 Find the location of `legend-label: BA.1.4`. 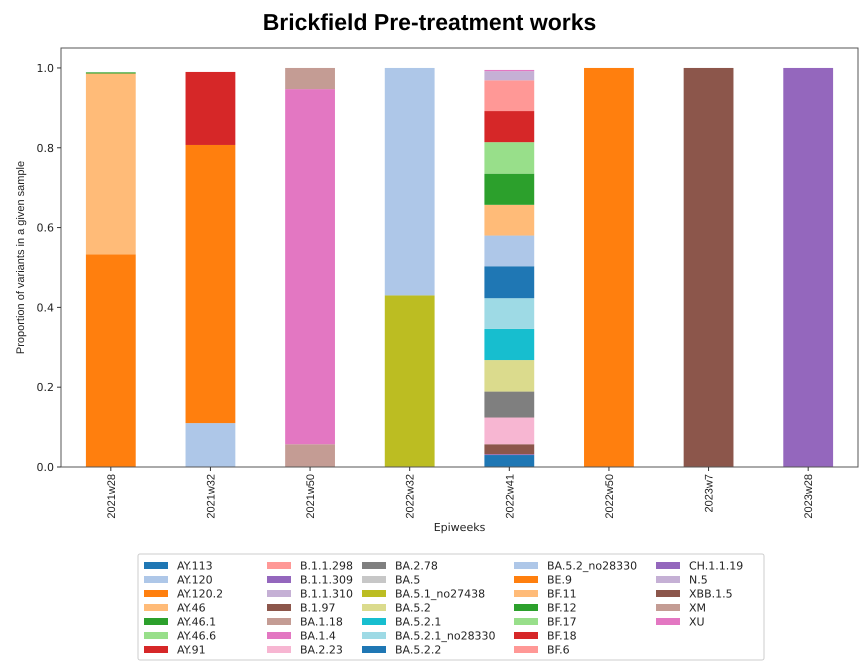

legend-label: BA.1.4 is located at coordinates (318, 636).